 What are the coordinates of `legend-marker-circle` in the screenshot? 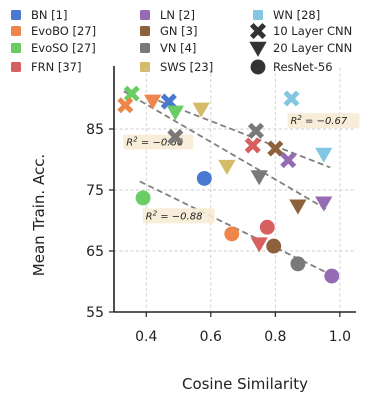 It's located at (258, 67).